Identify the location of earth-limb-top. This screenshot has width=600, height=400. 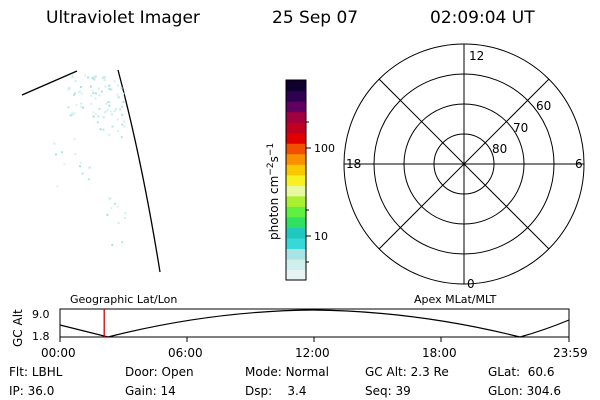
(49, 83).